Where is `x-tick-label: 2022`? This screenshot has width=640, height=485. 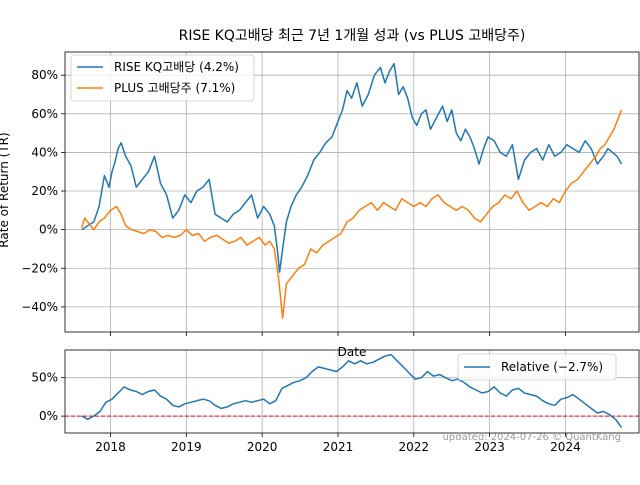
x-tick-label: 2022 is located at coordinates (414, 447).